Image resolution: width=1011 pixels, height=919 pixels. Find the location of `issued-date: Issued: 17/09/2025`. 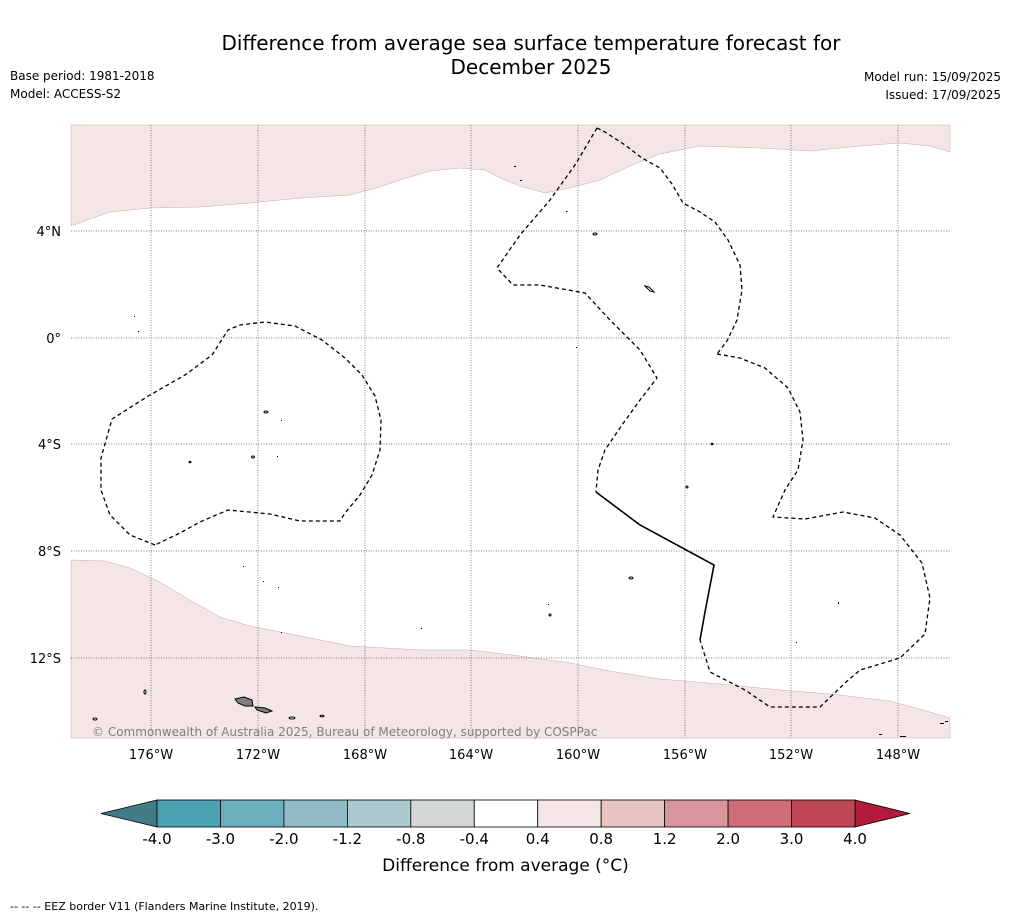

issued-date: Issued: 17/09/2025 is located at coordinates (943, 95).